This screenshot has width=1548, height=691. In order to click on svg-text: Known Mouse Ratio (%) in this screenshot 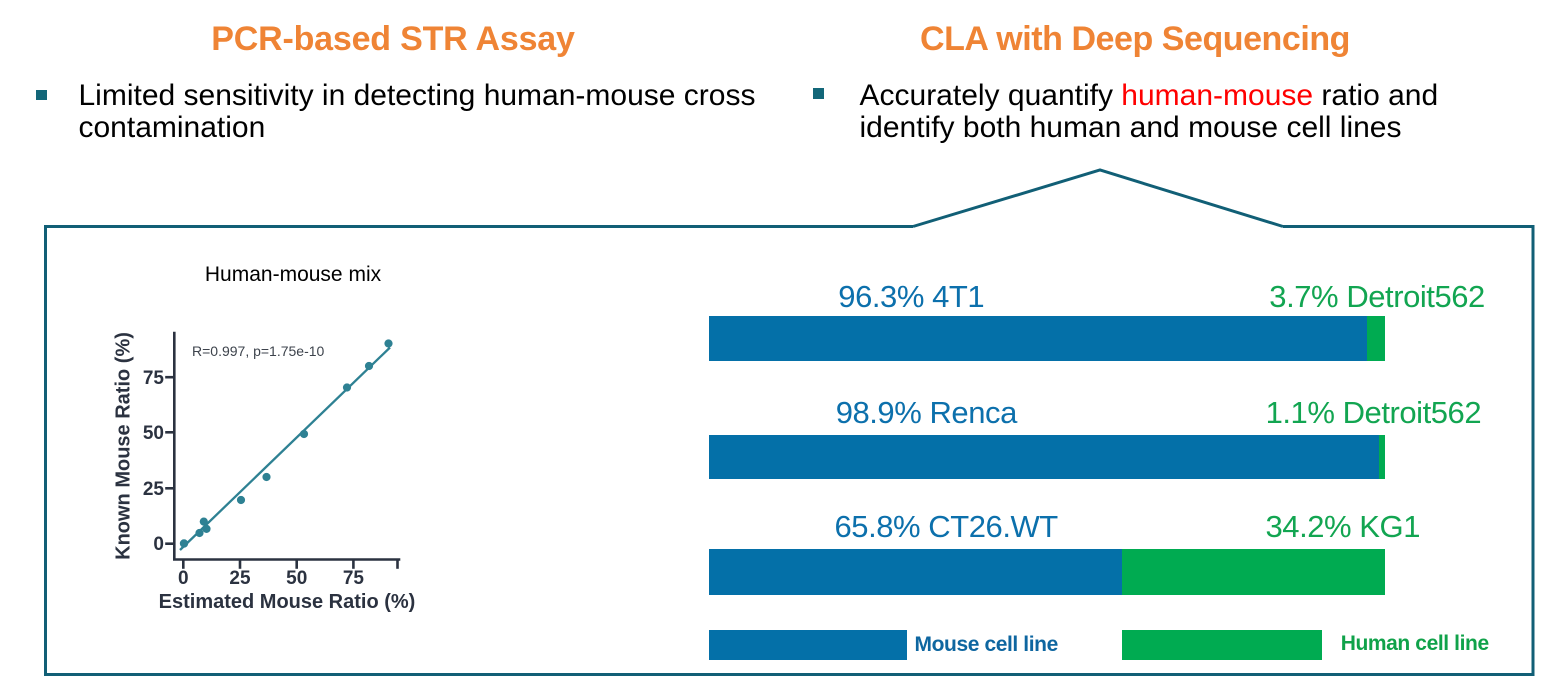, I will do `click(124, 446)`.